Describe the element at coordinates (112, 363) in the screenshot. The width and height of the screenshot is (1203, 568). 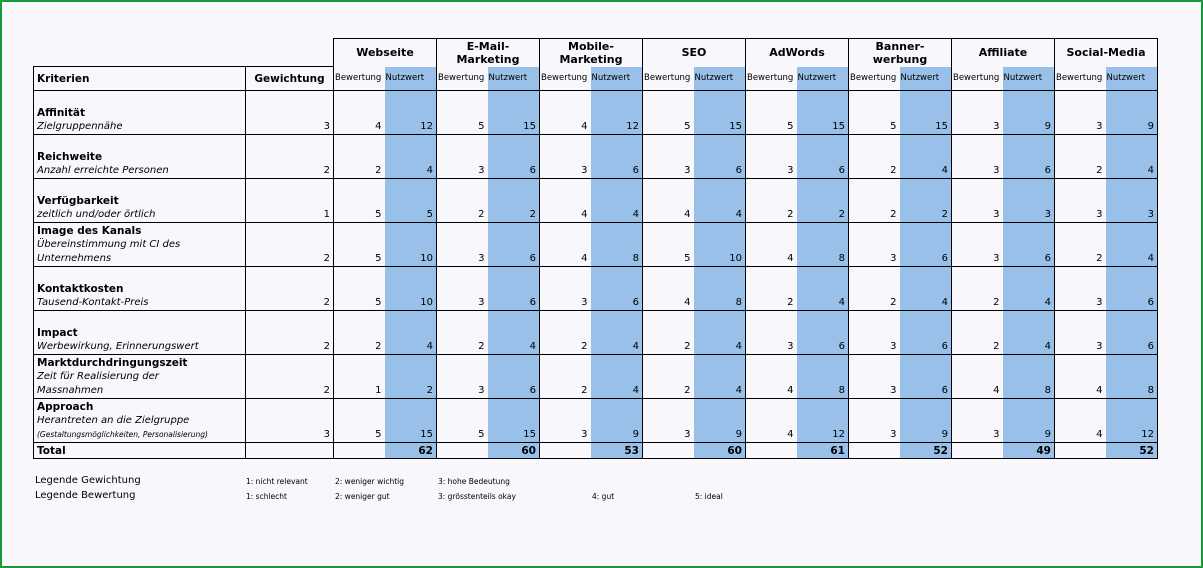
I see `criterion-name: Marktdurchdringungszeit` at that location.